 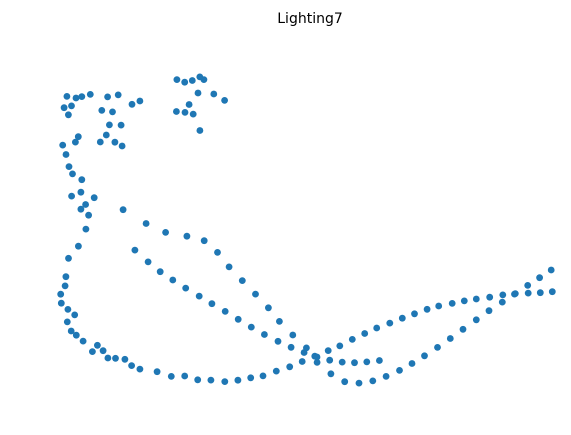 What do you see at coordinates (310, 19) in the screenshot?
I see `chart-title: Lighting7` at bounding box center [310, 19].